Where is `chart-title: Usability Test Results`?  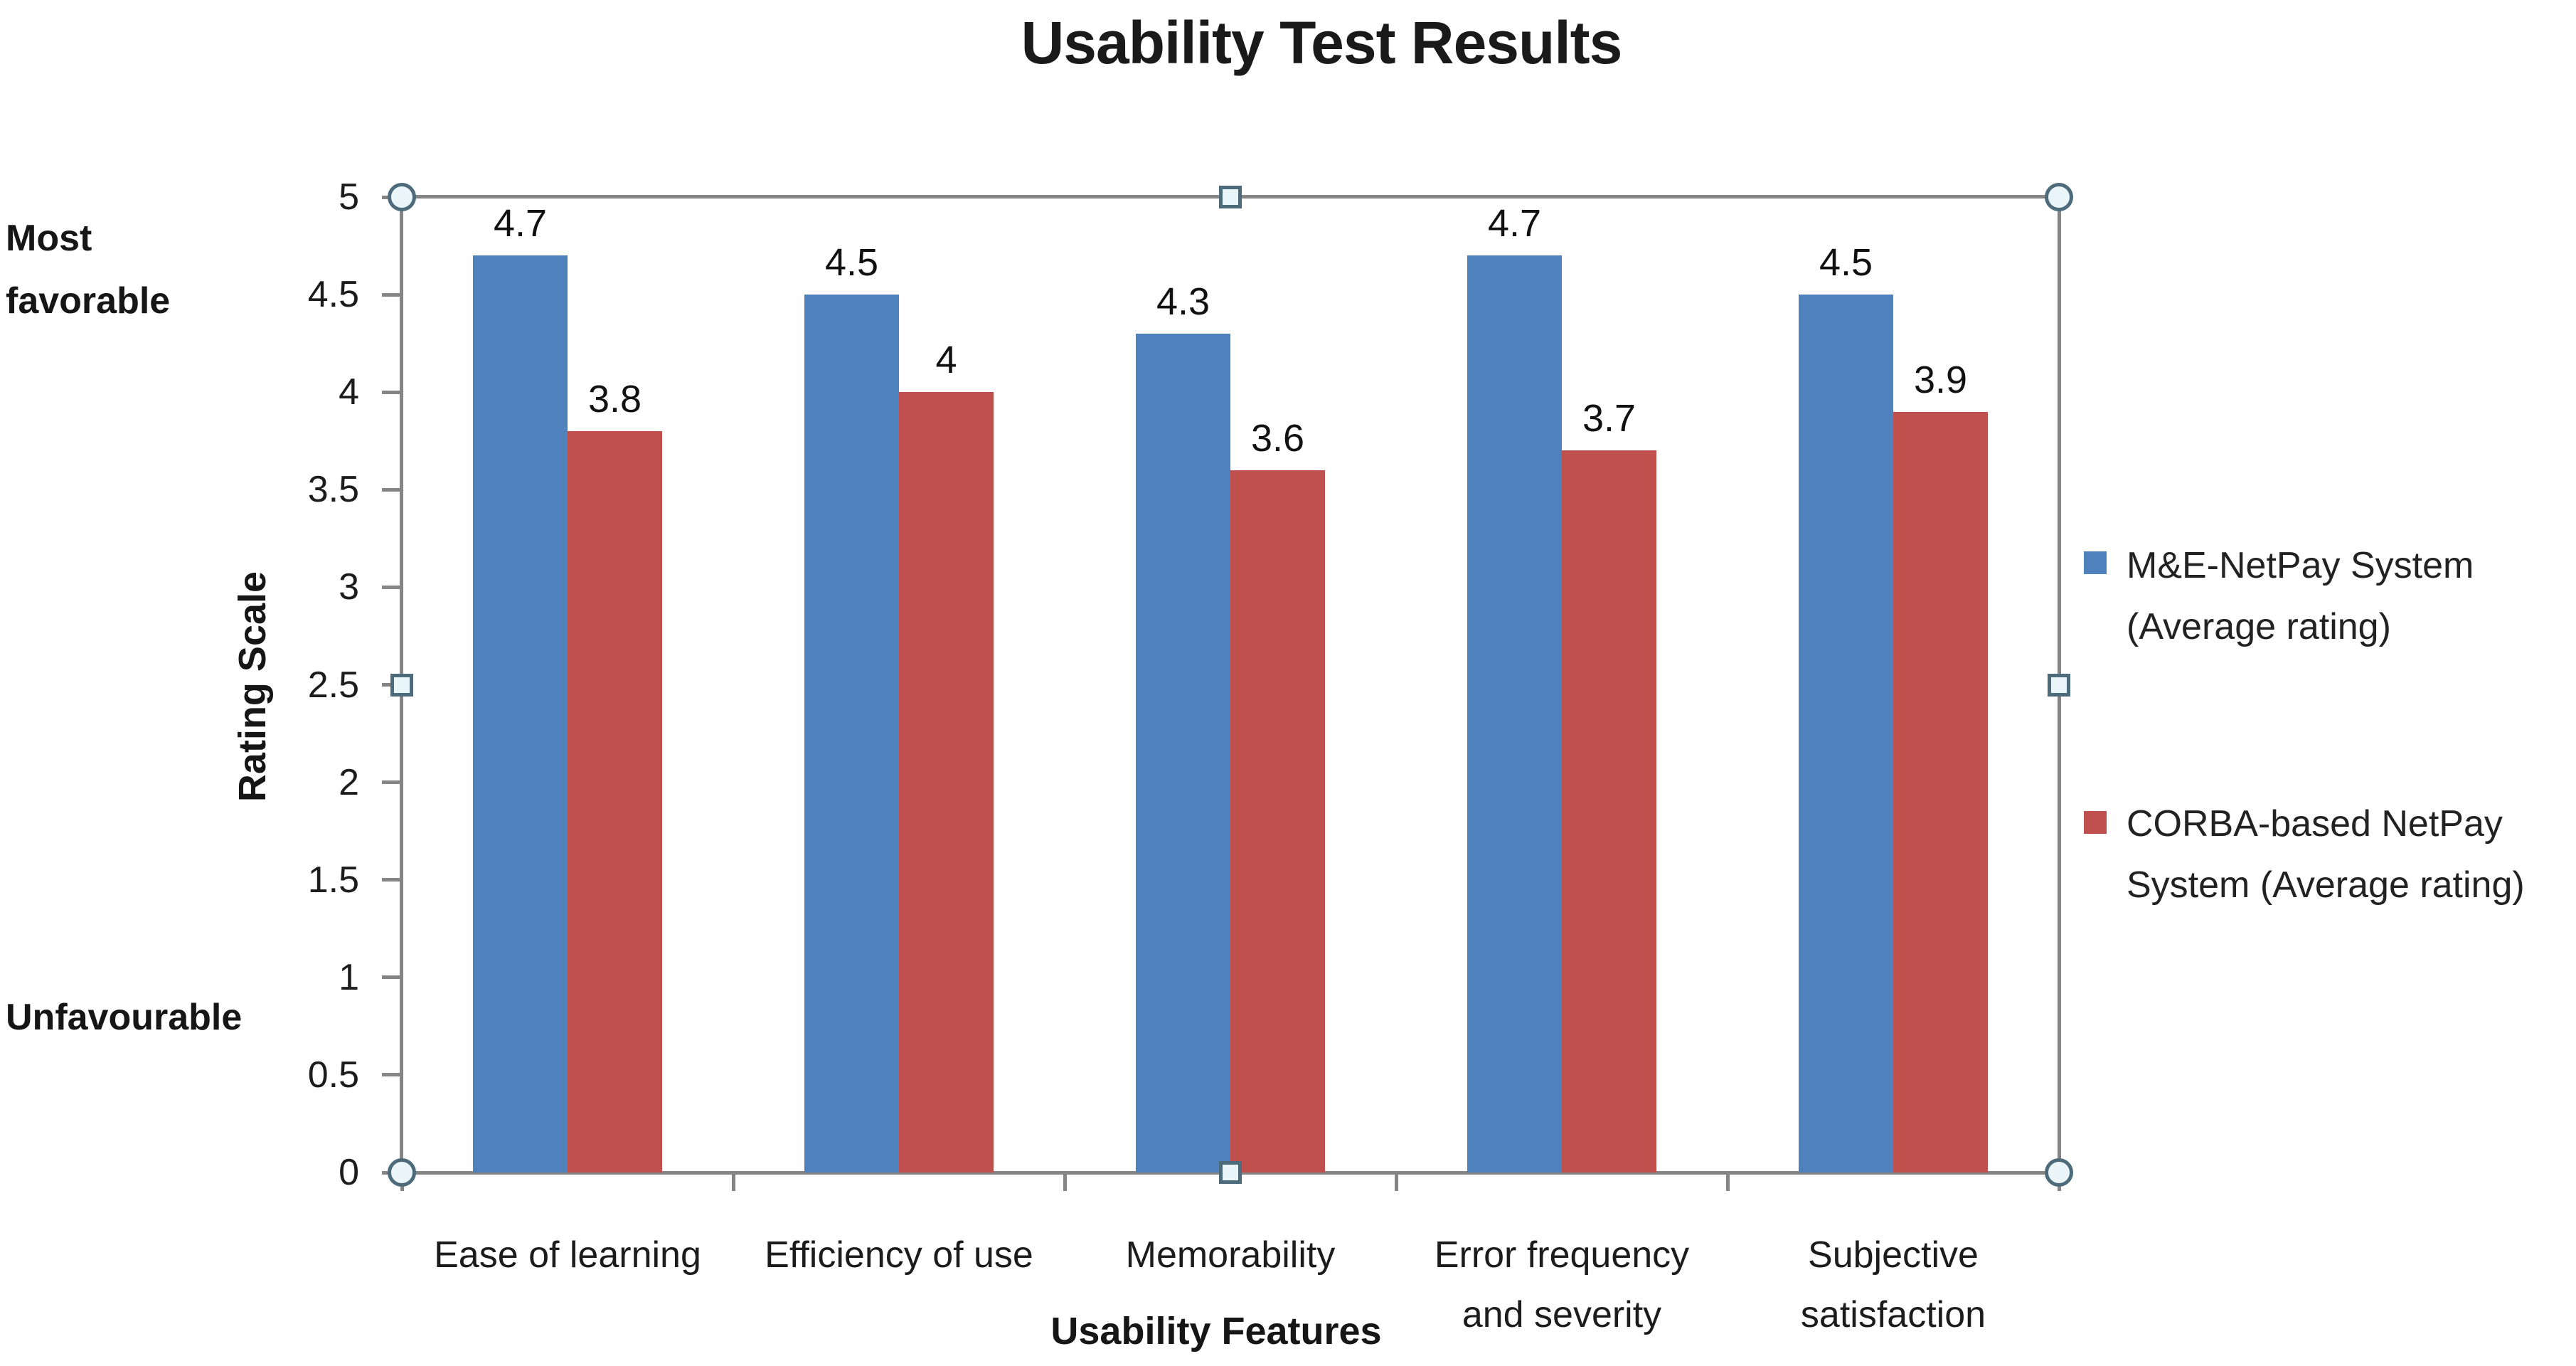 chart-title: Usability Test Results is located at coordinates (1322, 42).